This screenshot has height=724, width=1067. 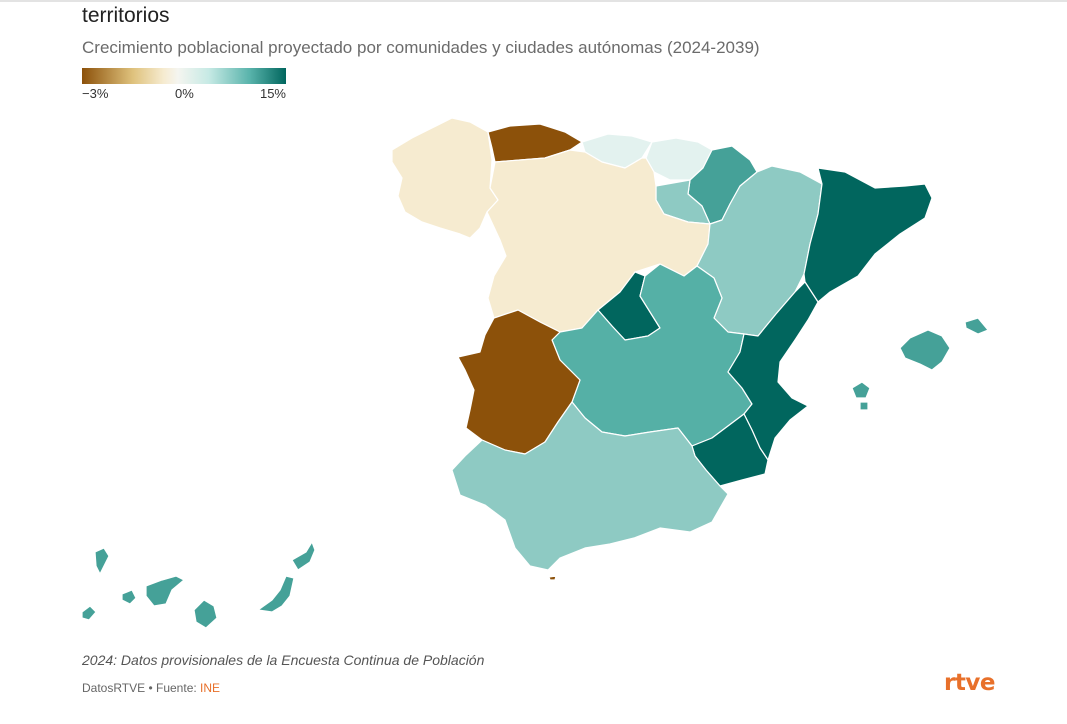 What do you see at coordinates (126, 15) in the screenshot?
I see `chart-title: territorios` at bounding box center [126, 15].